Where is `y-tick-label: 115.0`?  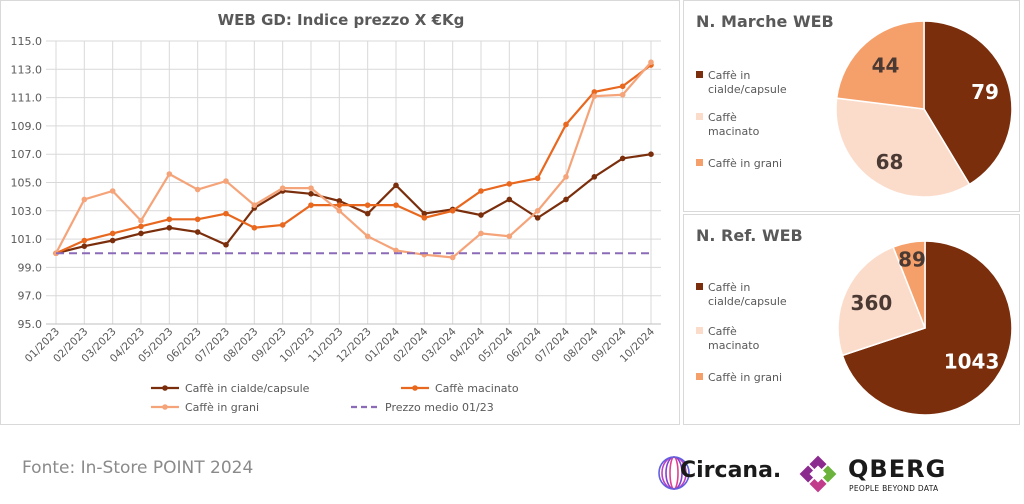 y-tick-label: 115.0 is located at coordinates (27, 41).